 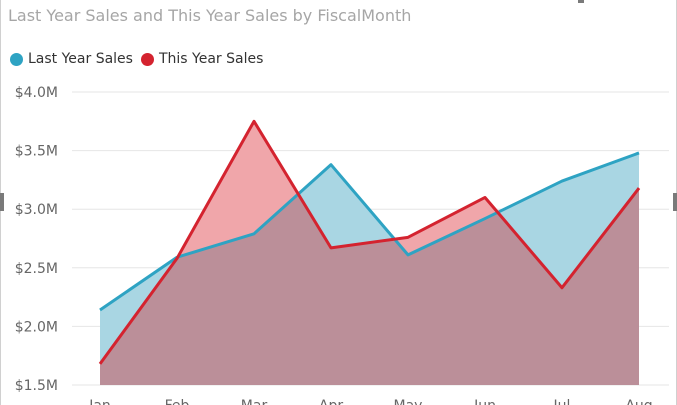 What do you see at coordinates (36, 269) in the screenshot?
I see `y-tick-label: $2.5M` at bounding box center [36, 269].